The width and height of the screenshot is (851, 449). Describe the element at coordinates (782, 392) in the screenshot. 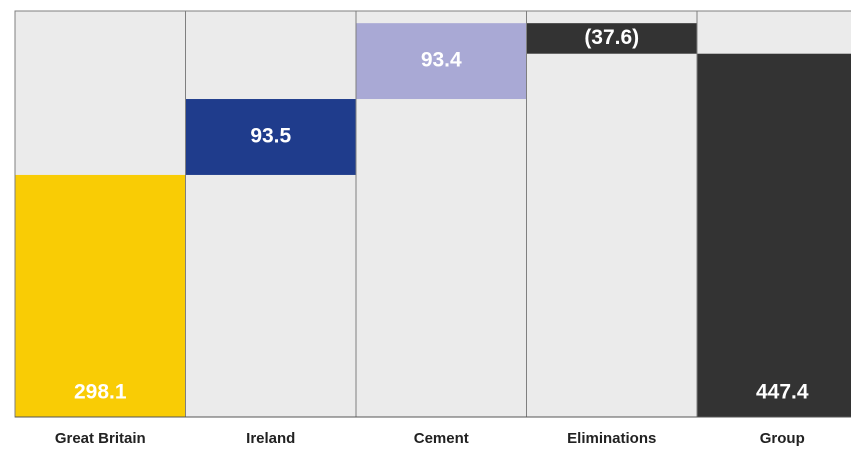

I see `data-label: 447.4` at that location.